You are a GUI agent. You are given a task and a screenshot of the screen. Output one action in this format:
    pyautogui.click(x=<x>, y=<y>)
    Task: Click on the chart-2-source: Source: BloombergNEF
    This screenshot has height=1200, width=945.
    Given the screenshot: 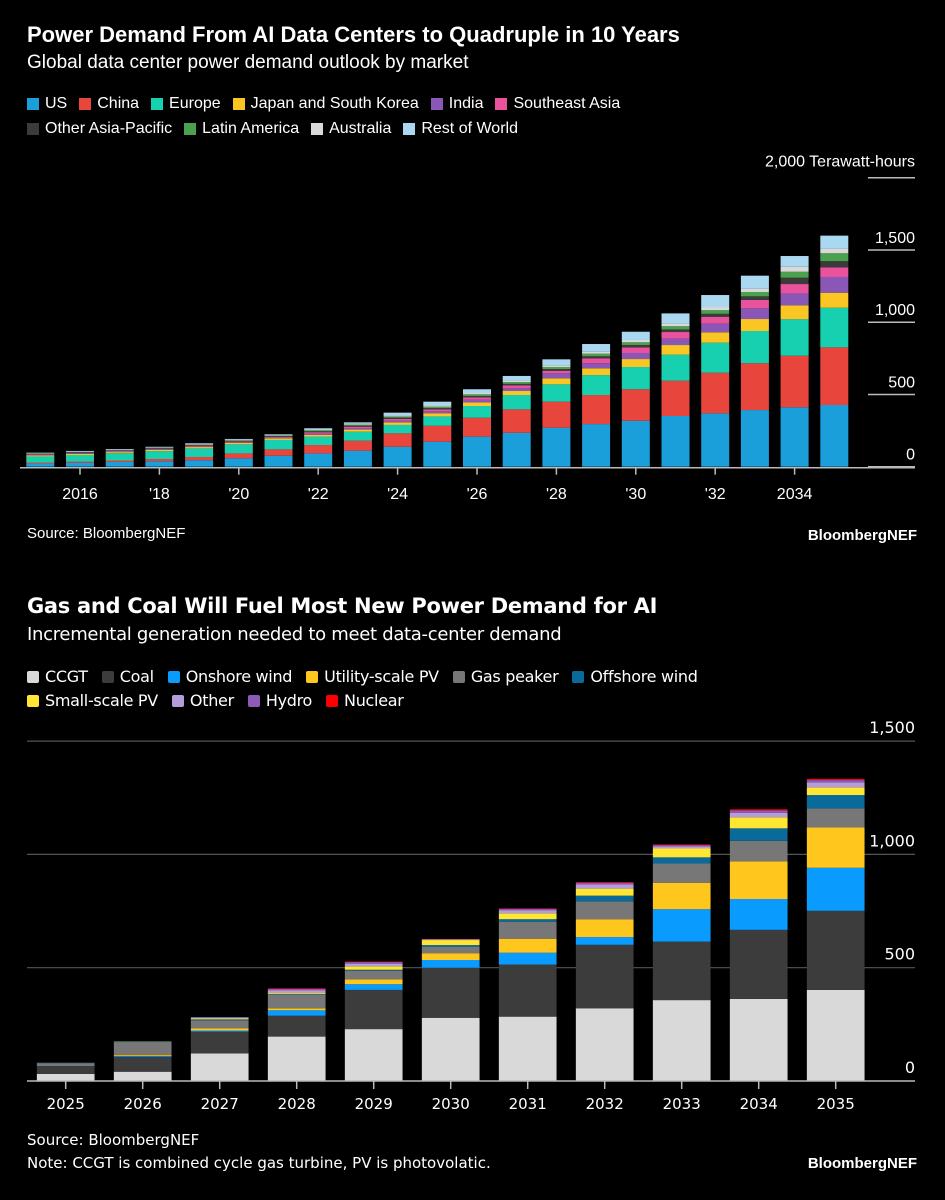 What is the action you would take?
    pyautogui.click(x=113, y=1140)
    